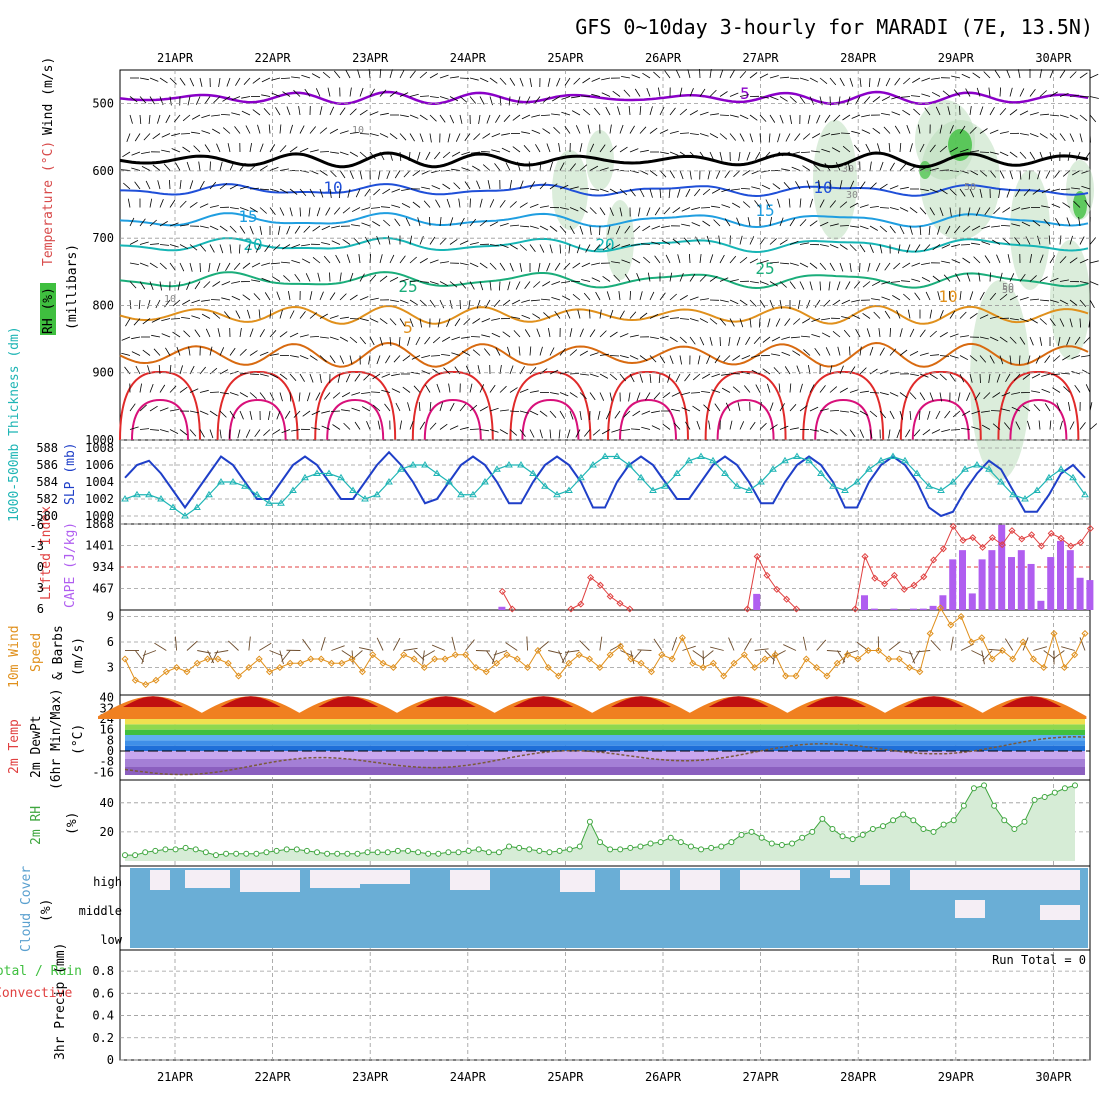  I want to click on thickness-tick: 588, so click(47, 448).